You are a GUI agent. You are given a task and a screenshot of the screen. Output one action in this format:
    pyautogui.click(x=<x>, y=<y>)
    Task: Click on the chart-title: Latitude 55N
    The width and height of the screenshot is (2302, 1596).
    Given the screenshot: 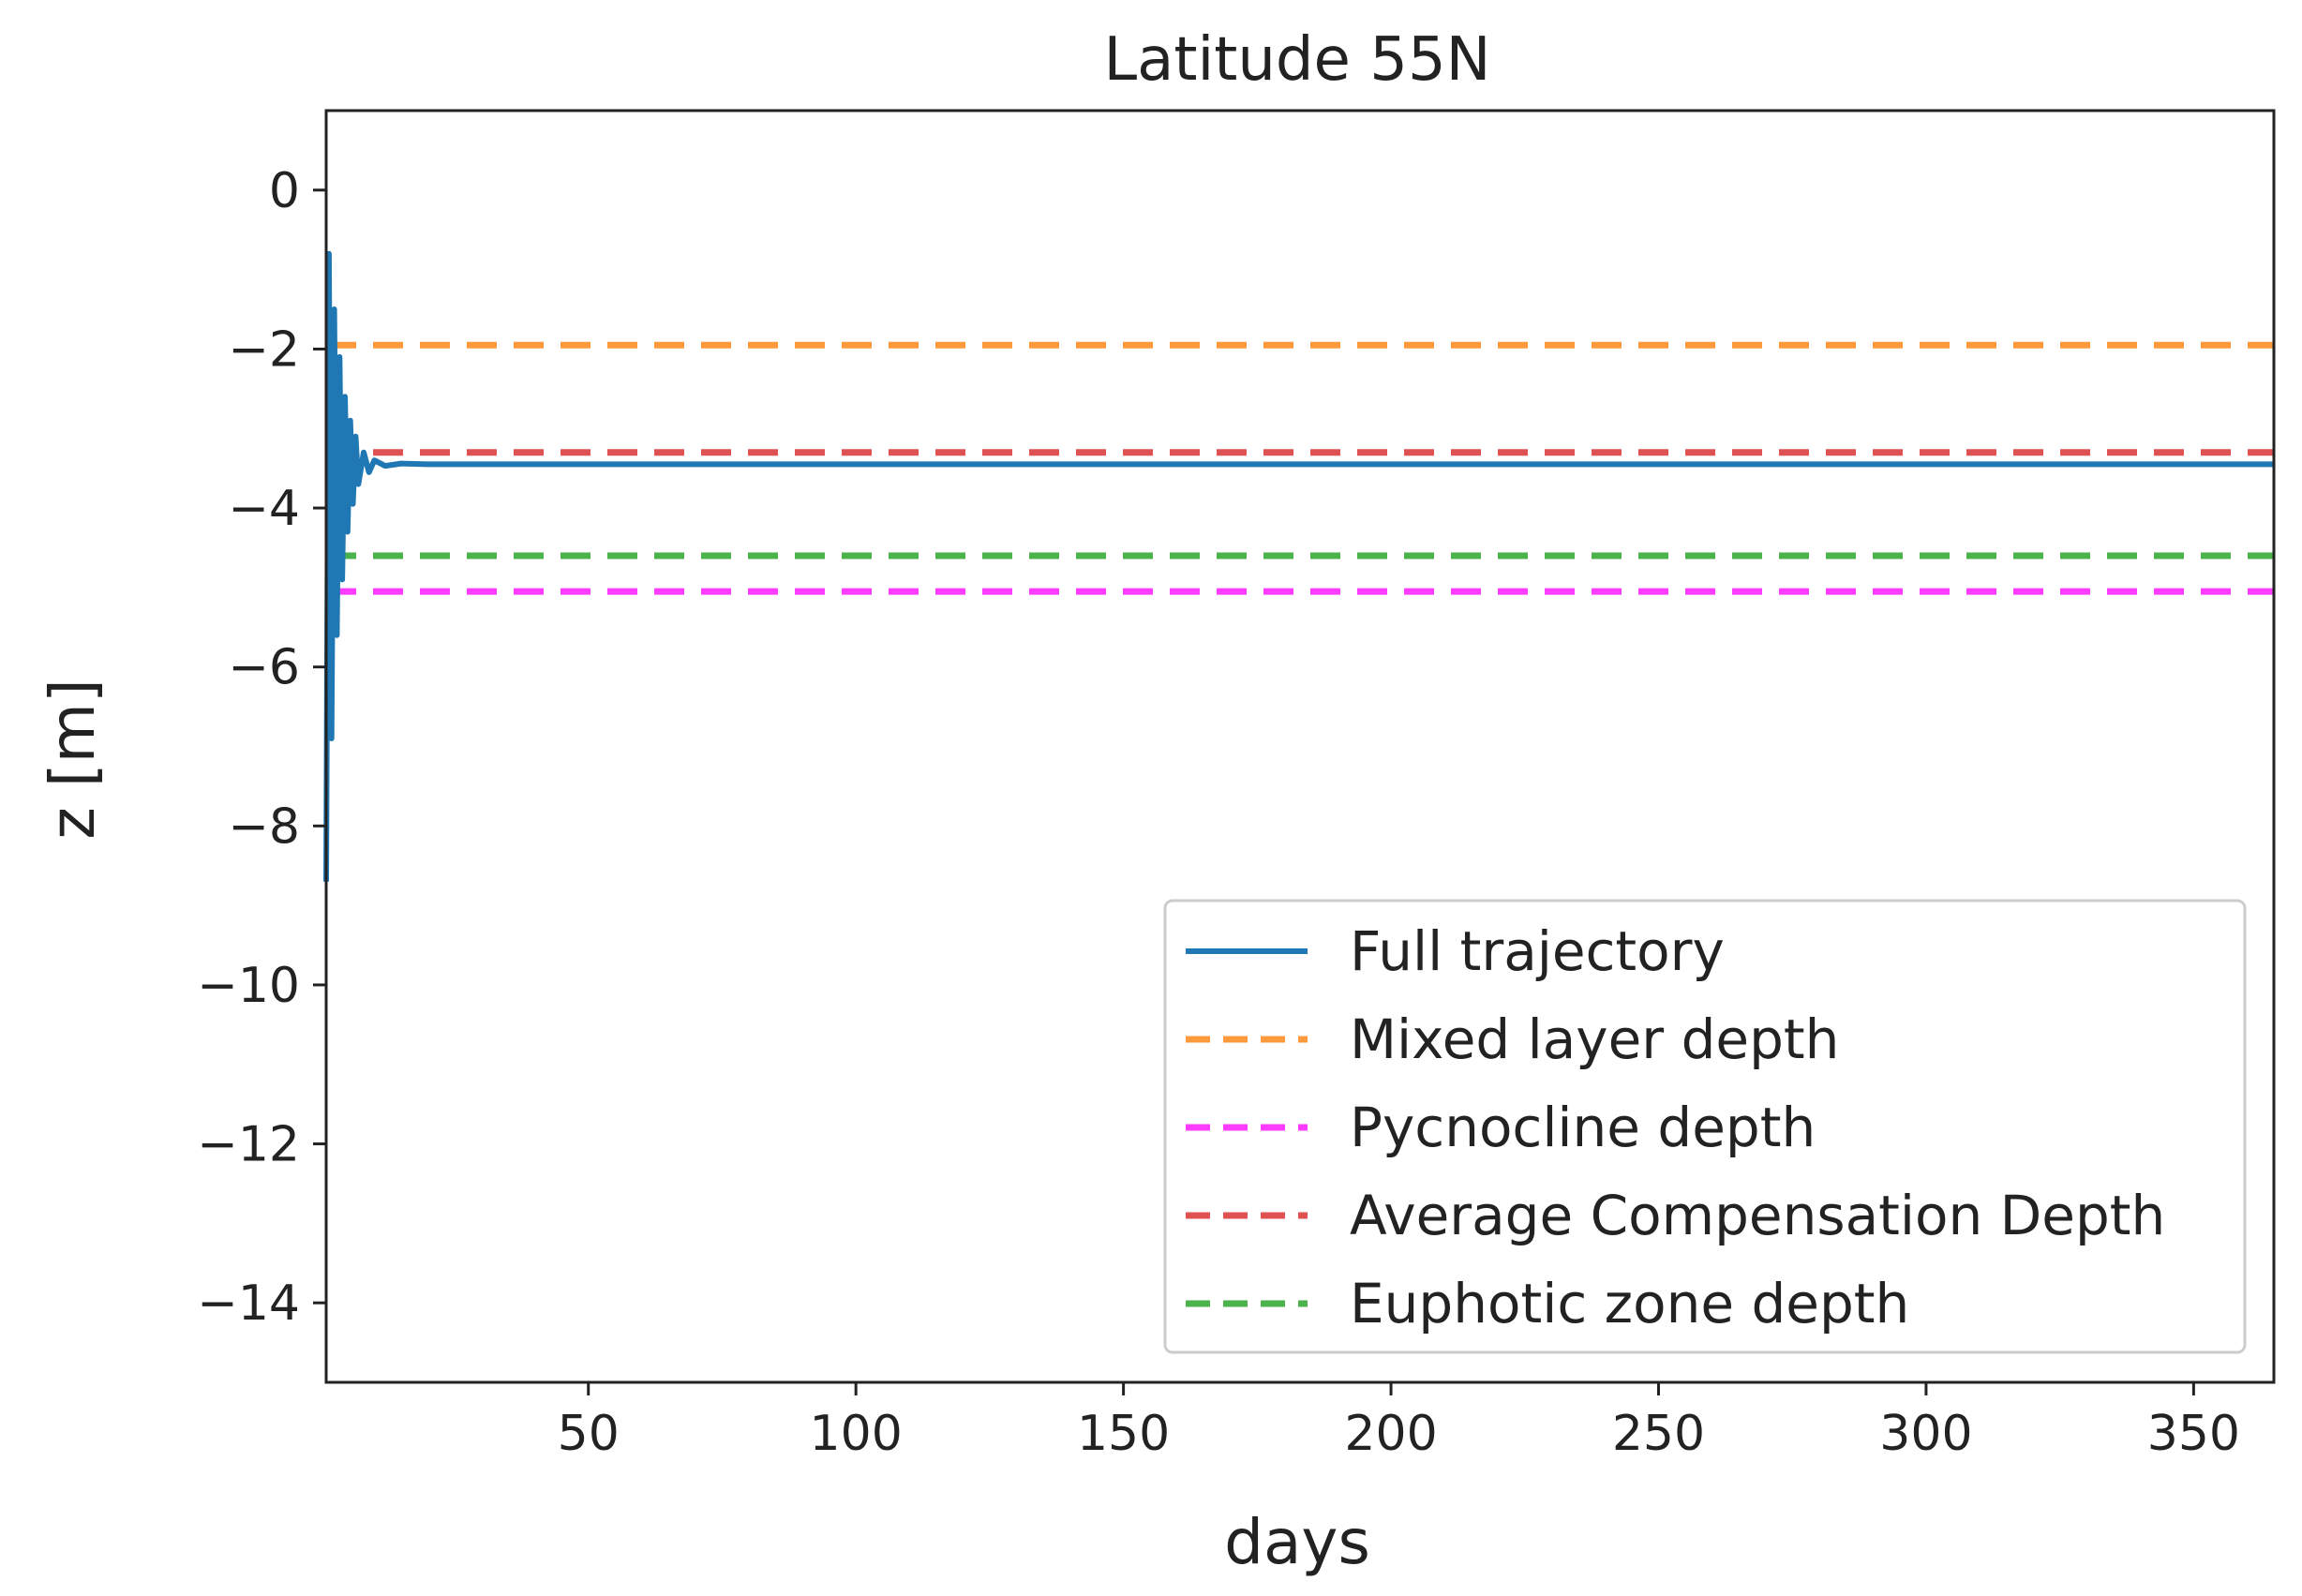 What is the action you would take?
    pyautogui.click(x=1296, y=60)
    